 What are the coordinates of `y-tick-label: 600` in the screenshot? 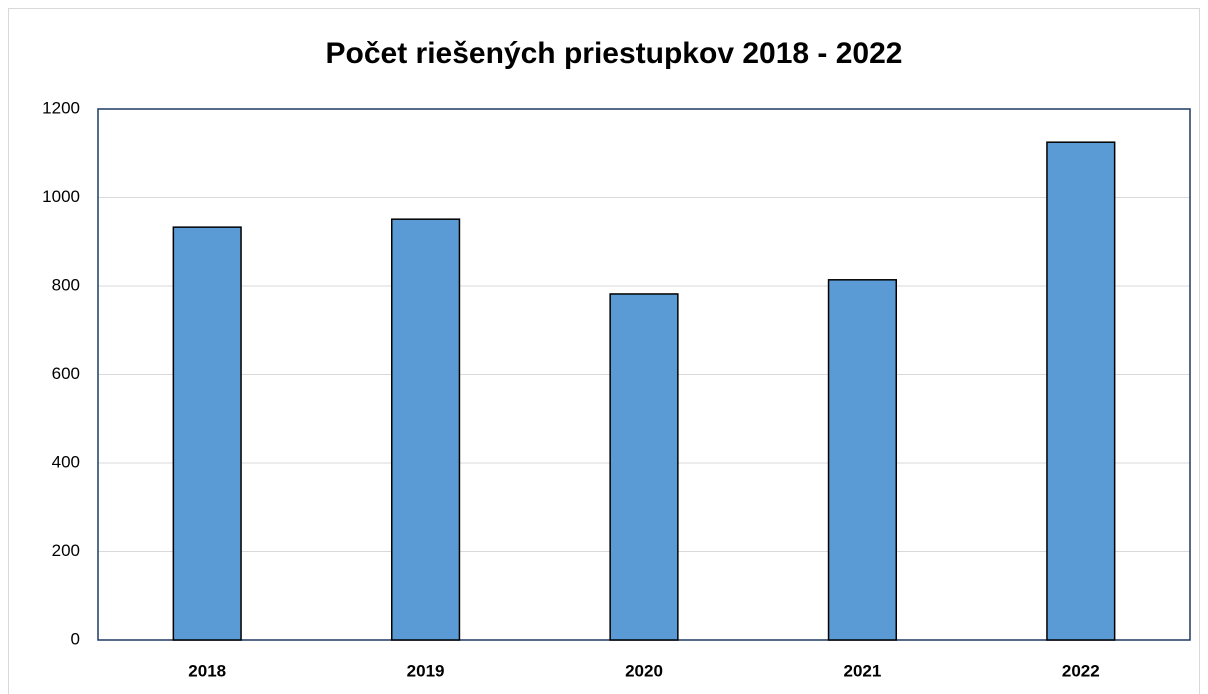 It's located at (66, 373).